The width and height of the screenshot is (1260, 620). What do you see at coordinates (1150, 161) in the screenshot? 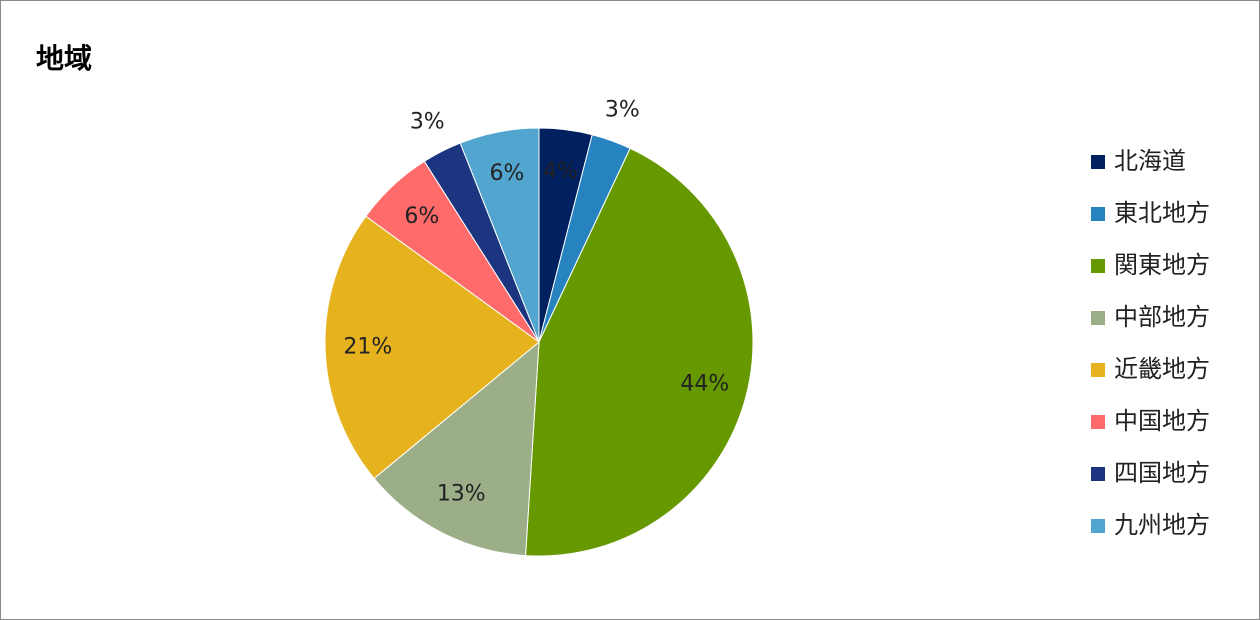
I see `legend-label: 北海道` at bounding box center [1150, 161].